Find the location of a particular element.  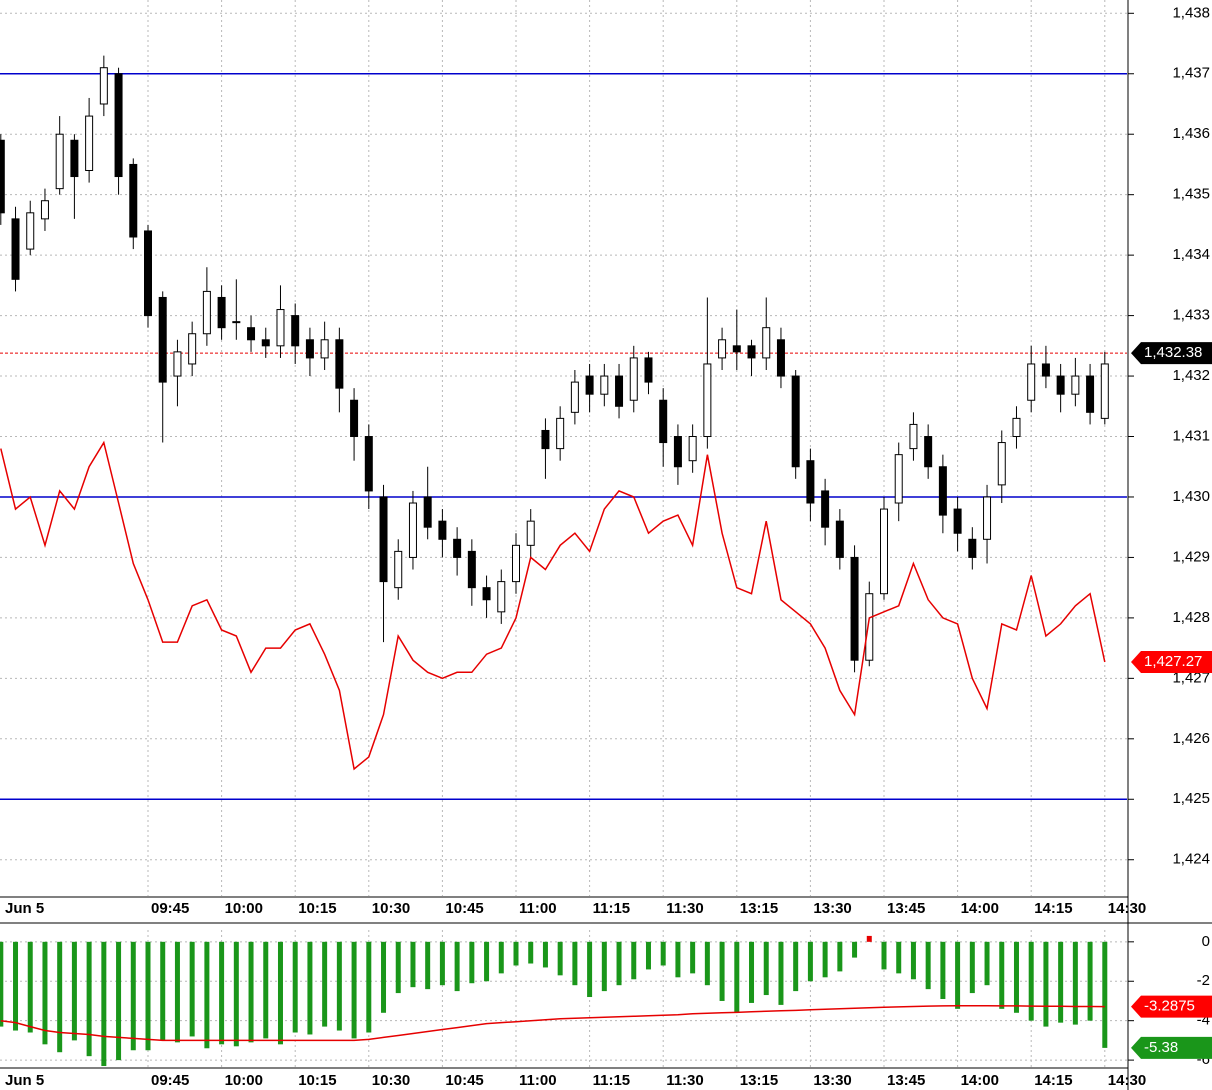

y-tick-label: 1,433 is located at coordinates (1191, 315).